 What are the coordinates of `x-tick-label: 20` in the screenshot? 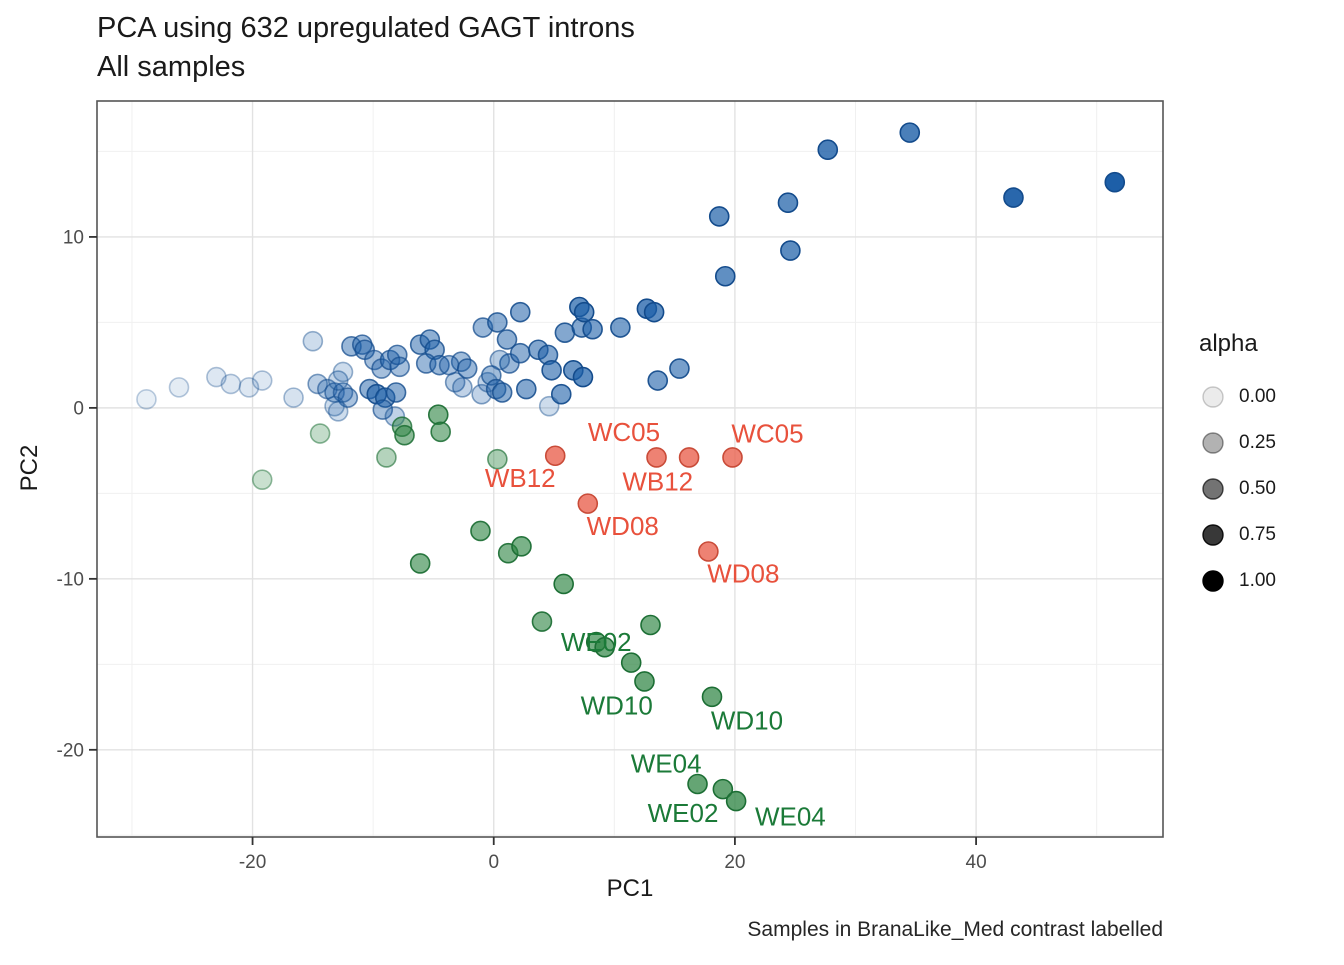 It's located at (734, 862).